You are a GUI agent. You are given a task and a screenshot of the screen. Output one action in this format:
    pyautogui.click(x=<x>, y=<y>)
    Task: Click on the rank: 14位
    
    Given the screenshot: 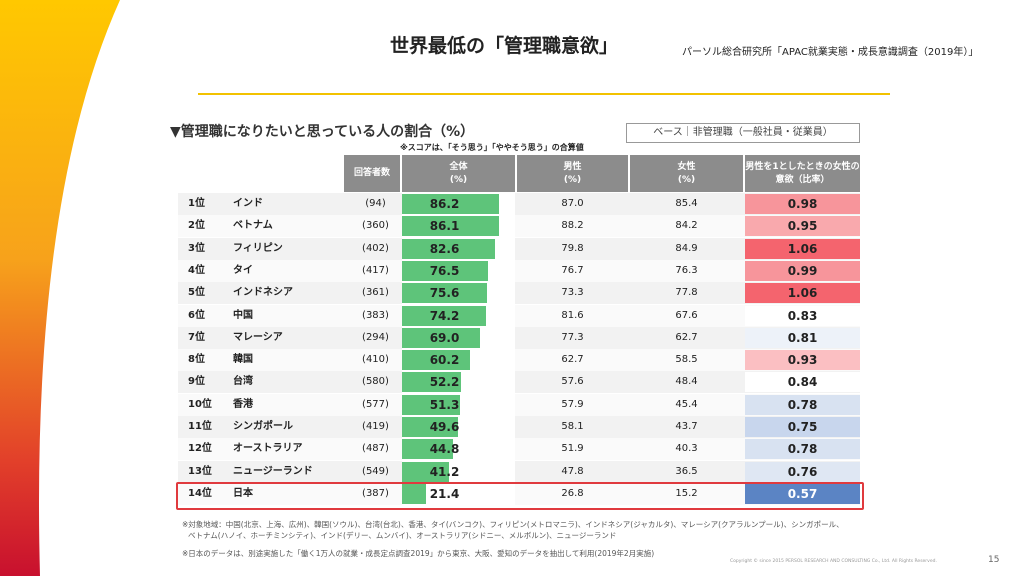 What is the action you would take?
    pyautogui.click(x=200, y=493)
    